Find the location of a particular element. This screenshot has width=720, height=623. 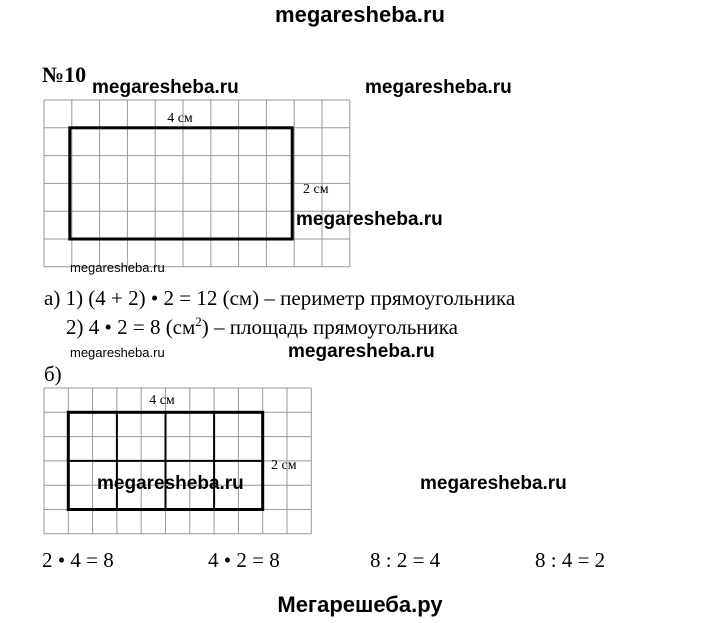

superscript: 2 is located at coordinates (198, 321).